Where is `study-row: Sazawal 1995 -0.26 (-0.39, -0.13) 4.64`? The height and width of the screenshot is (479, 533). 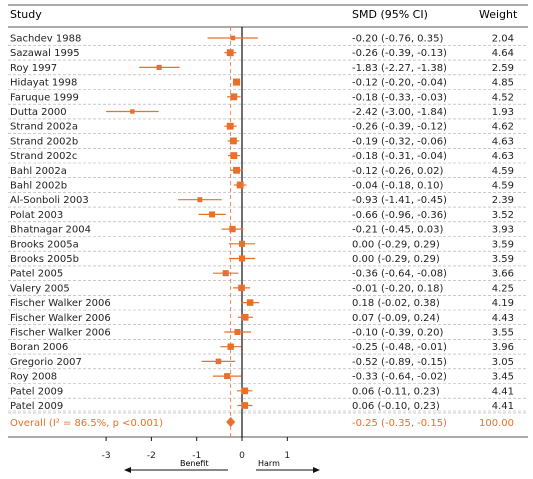 study-row: Sazawal 1995 -0.26 (-0.39, -0.13) 4.64 is located at coordinates (262, 53).